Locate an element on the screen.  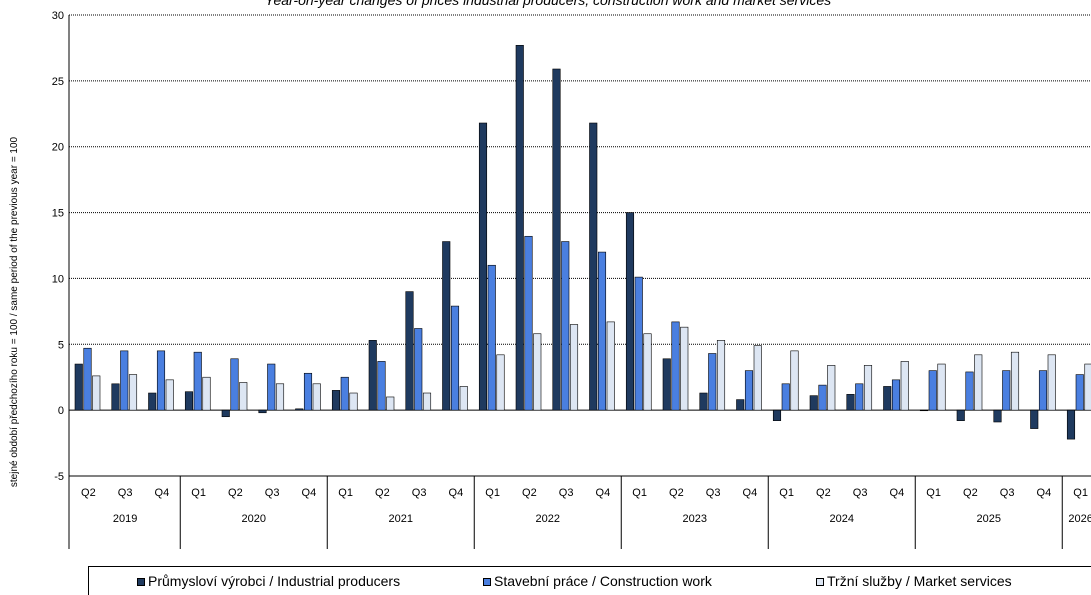
y-tick-label: 5 is located at coordinates (61, 345).